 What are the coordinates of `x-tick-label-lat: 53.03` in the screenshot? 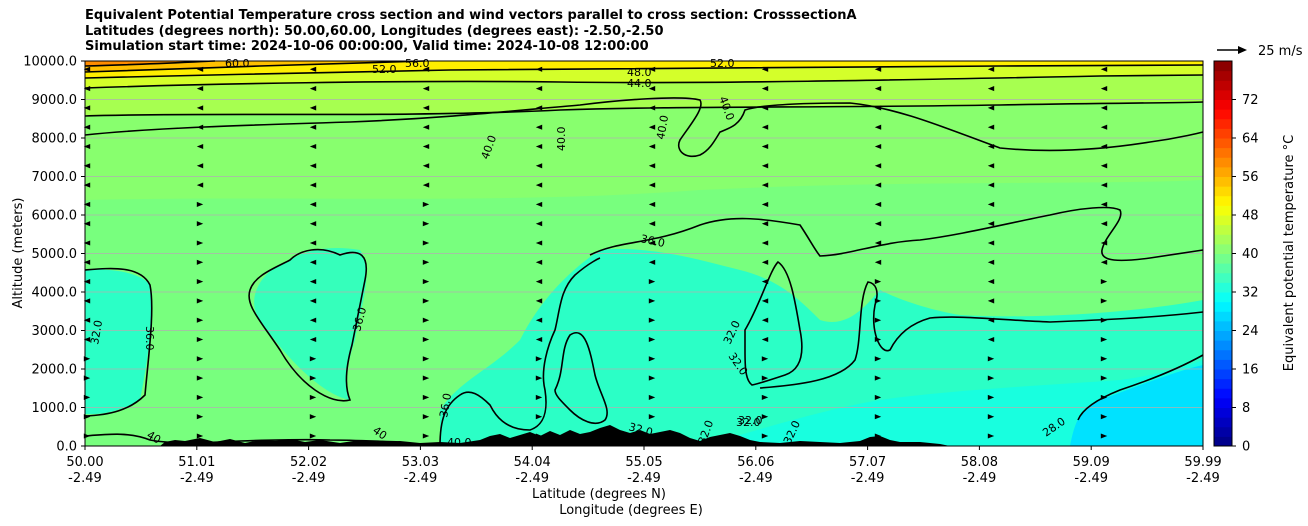 It's located at (420, 462).